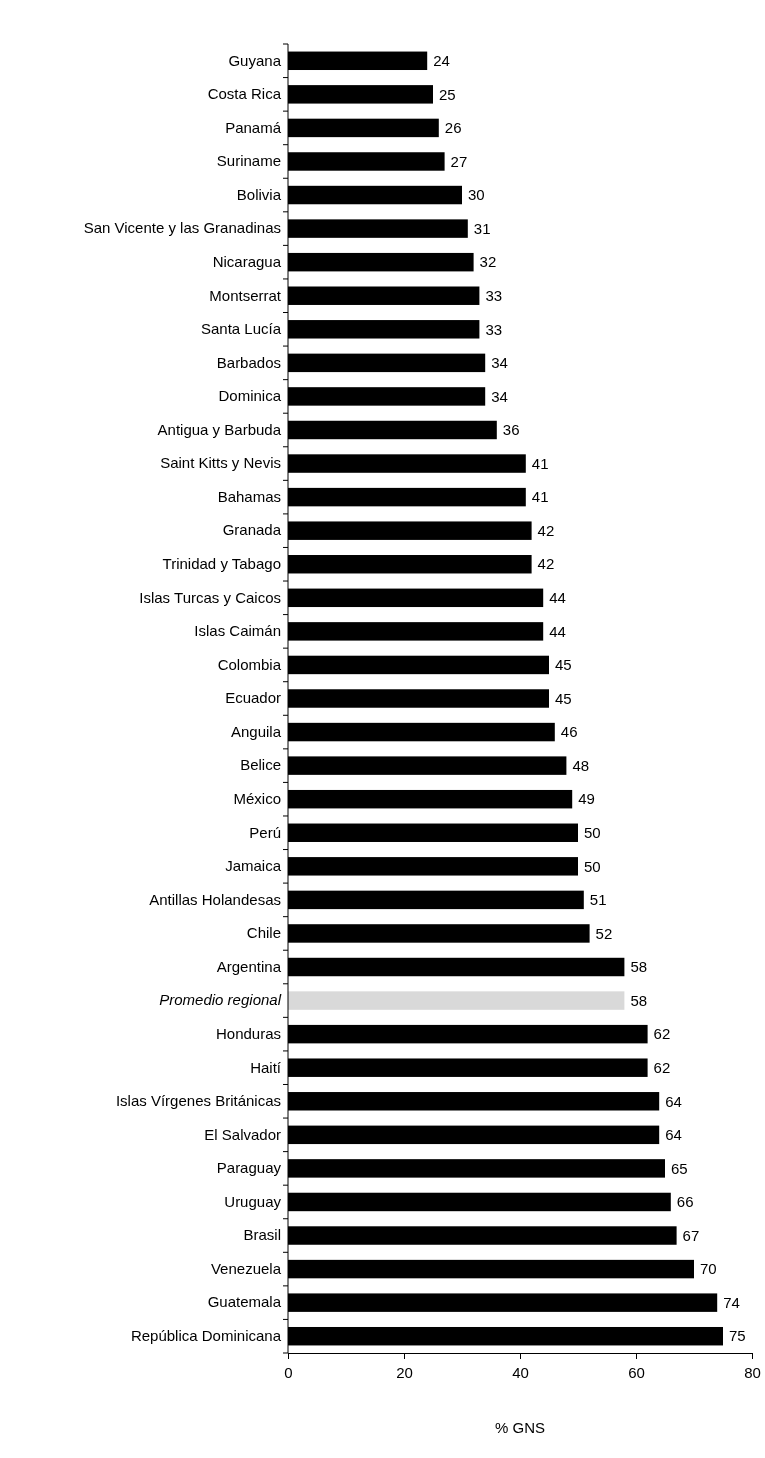 Image resolution: width=765 pixels, height=1458 pixels. I want to click on data-label: 66, so click(685, 1202).